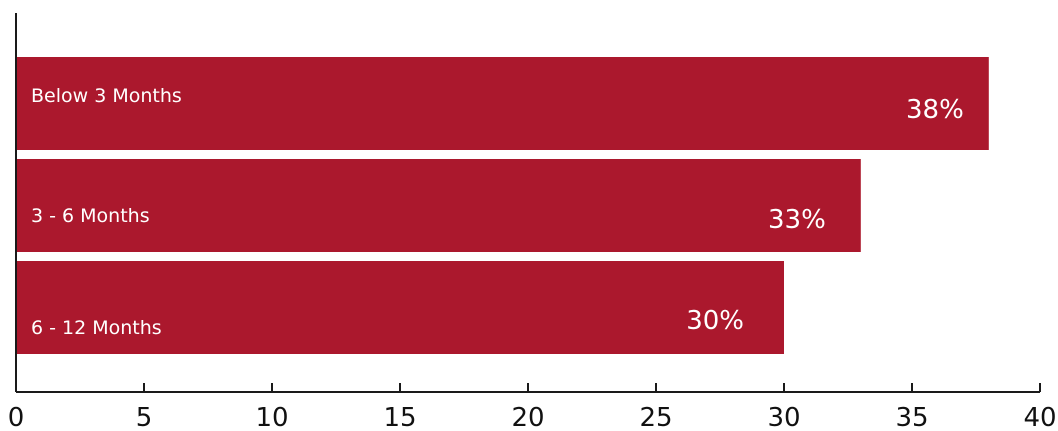  I want to click on x-tick-label: 0, so click(16, 417).